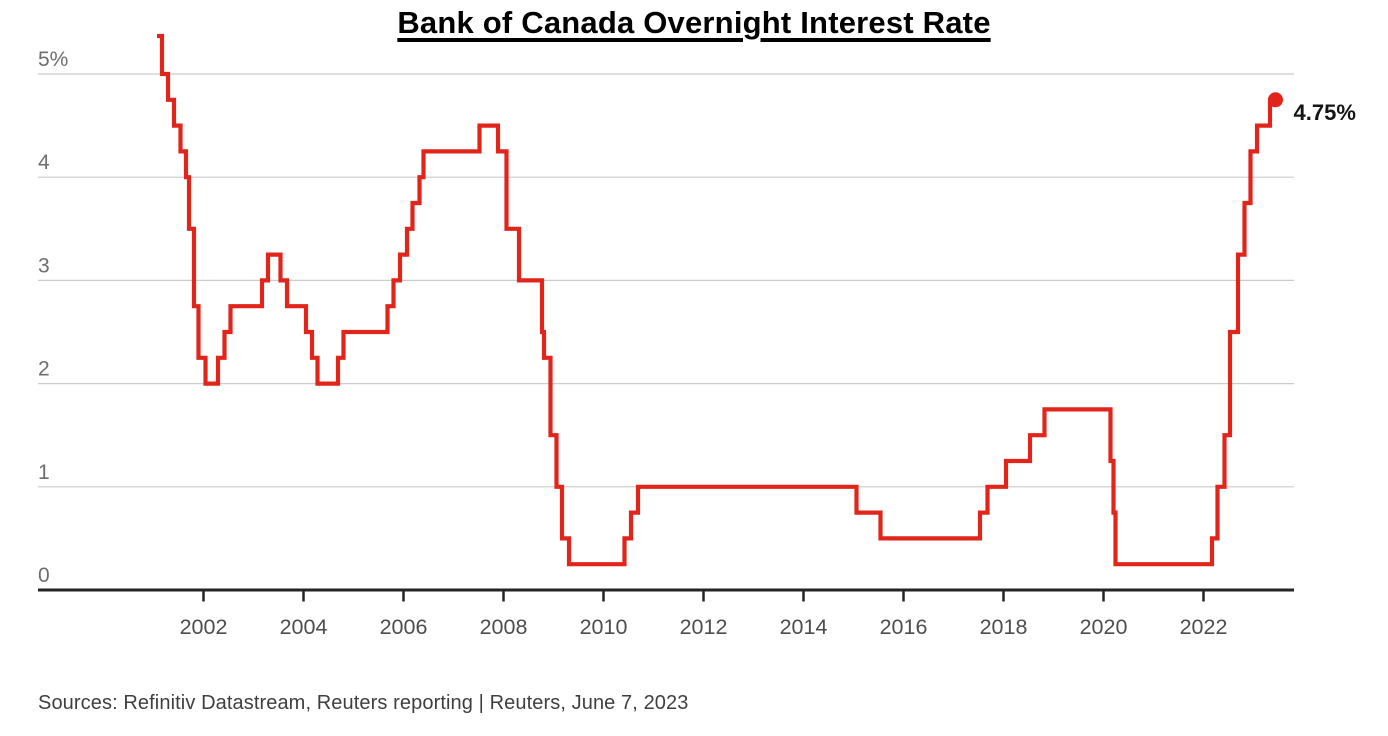 The width and height of the screenshot is (1388, 736). I want to click on x-tick-label: 2014, so click(804, 627).